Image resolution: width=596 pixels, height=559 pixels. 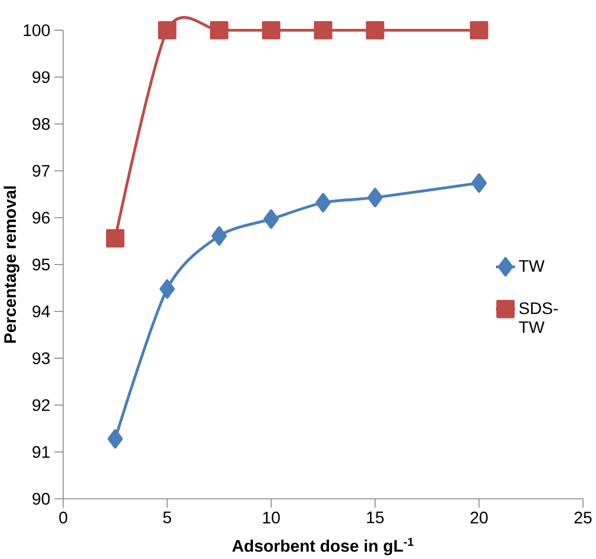 What do you see at coordinates (531, 266) in the screenshot?
I see `legend-label: TW` at bounding box center [531, 266].